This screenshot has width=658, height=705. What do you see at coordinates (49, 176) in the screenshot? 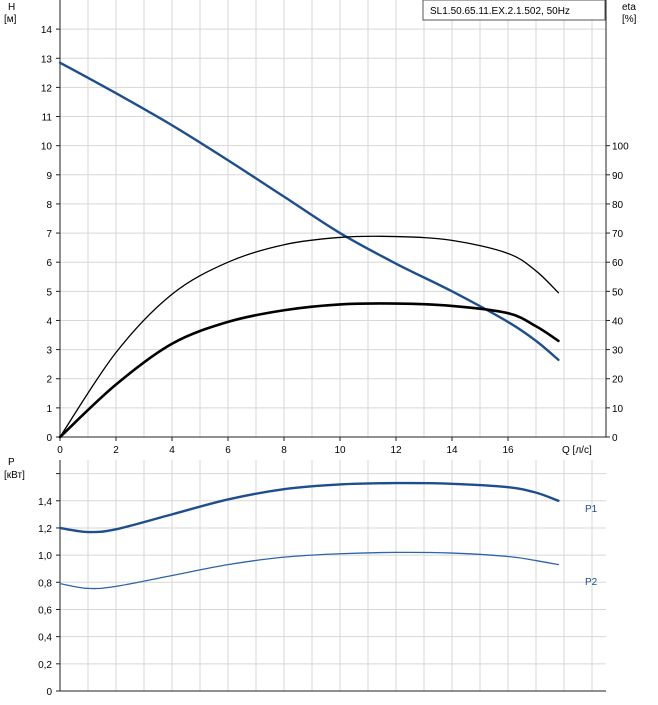
I see `h-tick-label: 9` at bounding box center [49, 176].